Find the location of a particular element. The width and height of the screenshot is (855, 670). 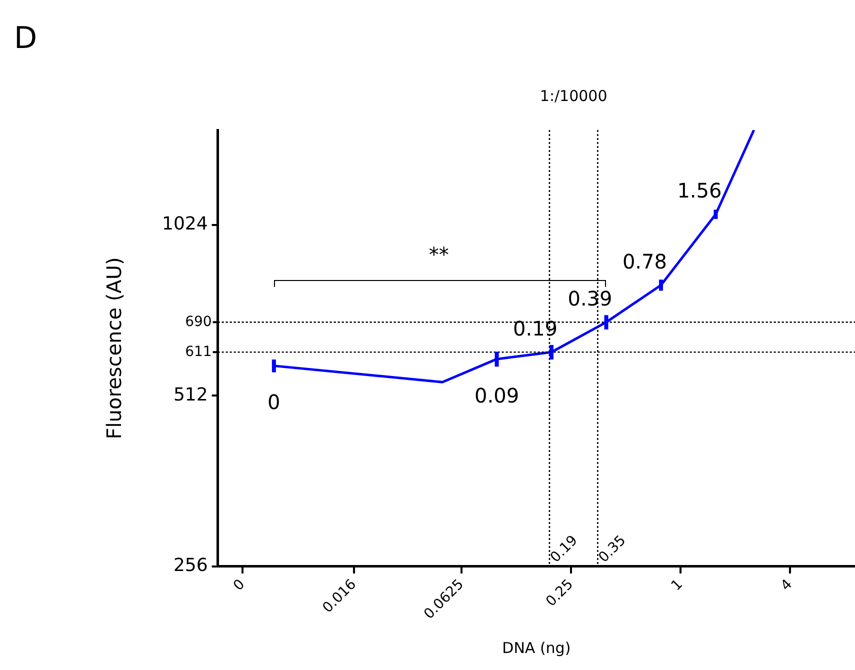

annotation: 1.56 is located at coordinates (699, 190).